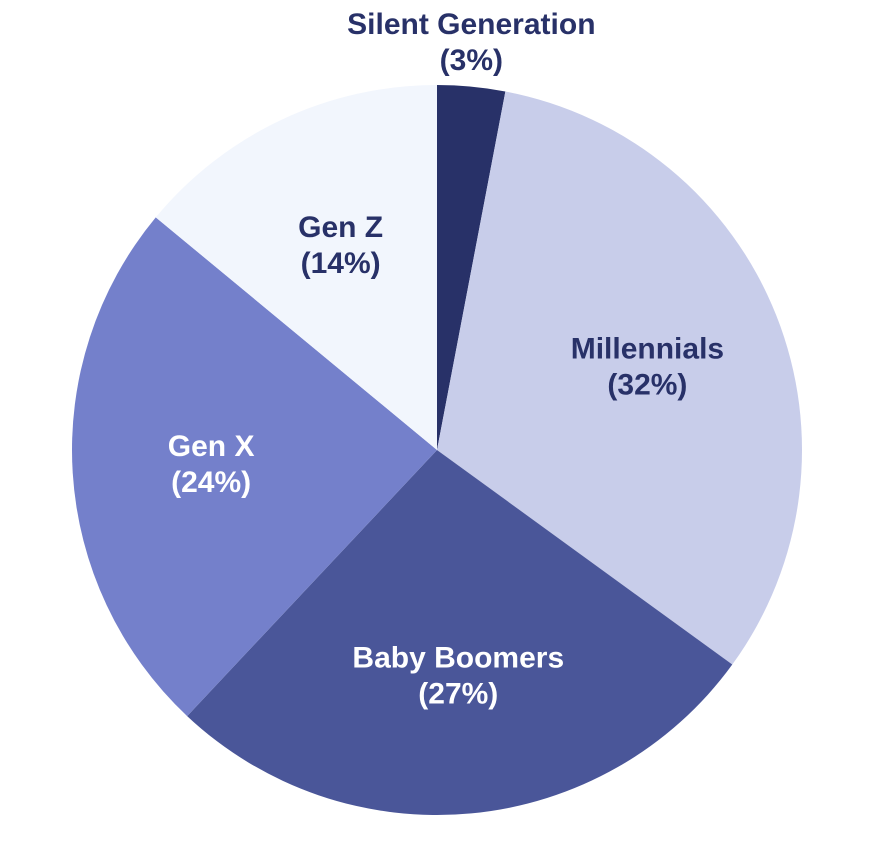 The height and width of the screenshot is (844, 880). Describe the element at coordinates (458, 675) in the screenshot. I see `slice-label-baby-boomers: Baby Boomers(27%)` at that location.